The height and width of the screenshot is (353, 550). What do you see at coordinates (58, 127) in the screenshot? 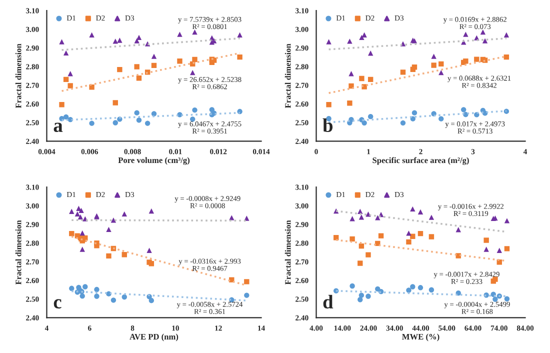
I see `annotation: a` at bounding box center [58, 127].